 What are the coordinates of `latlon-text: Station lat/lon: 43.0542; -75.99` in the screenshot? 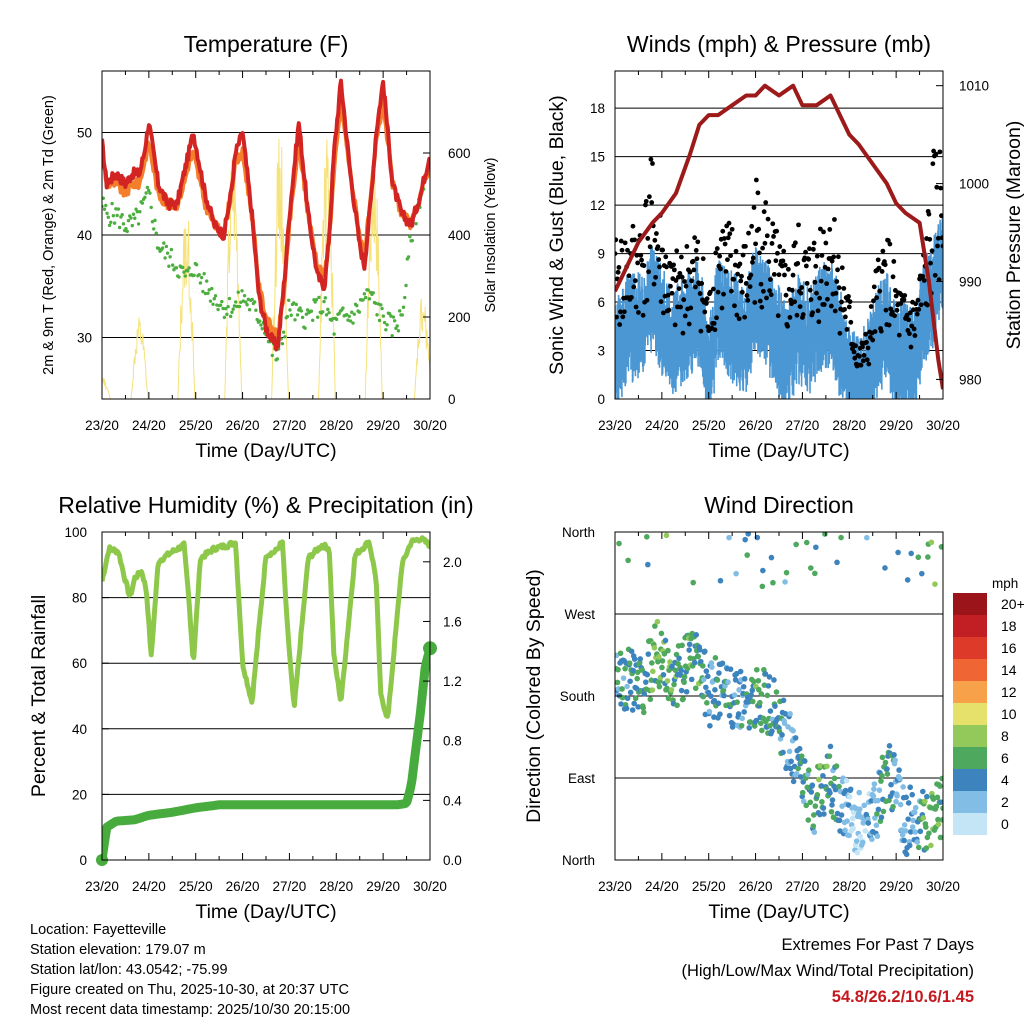 It's located at (129, 970).